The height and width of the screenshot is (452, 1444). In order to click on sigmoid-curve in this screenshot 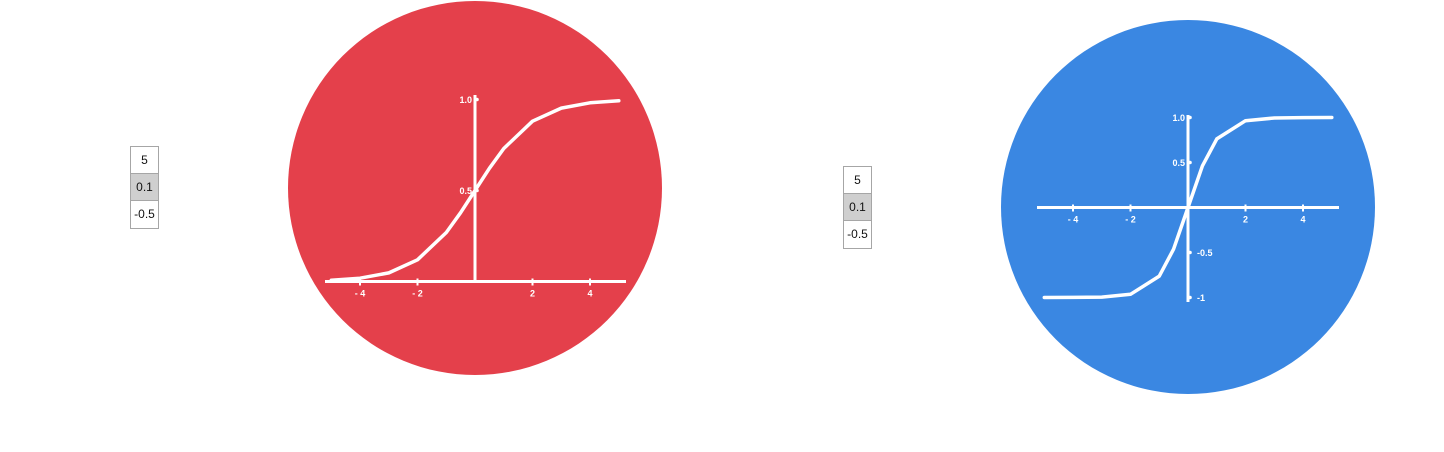, I will do `click(475, 190)`.